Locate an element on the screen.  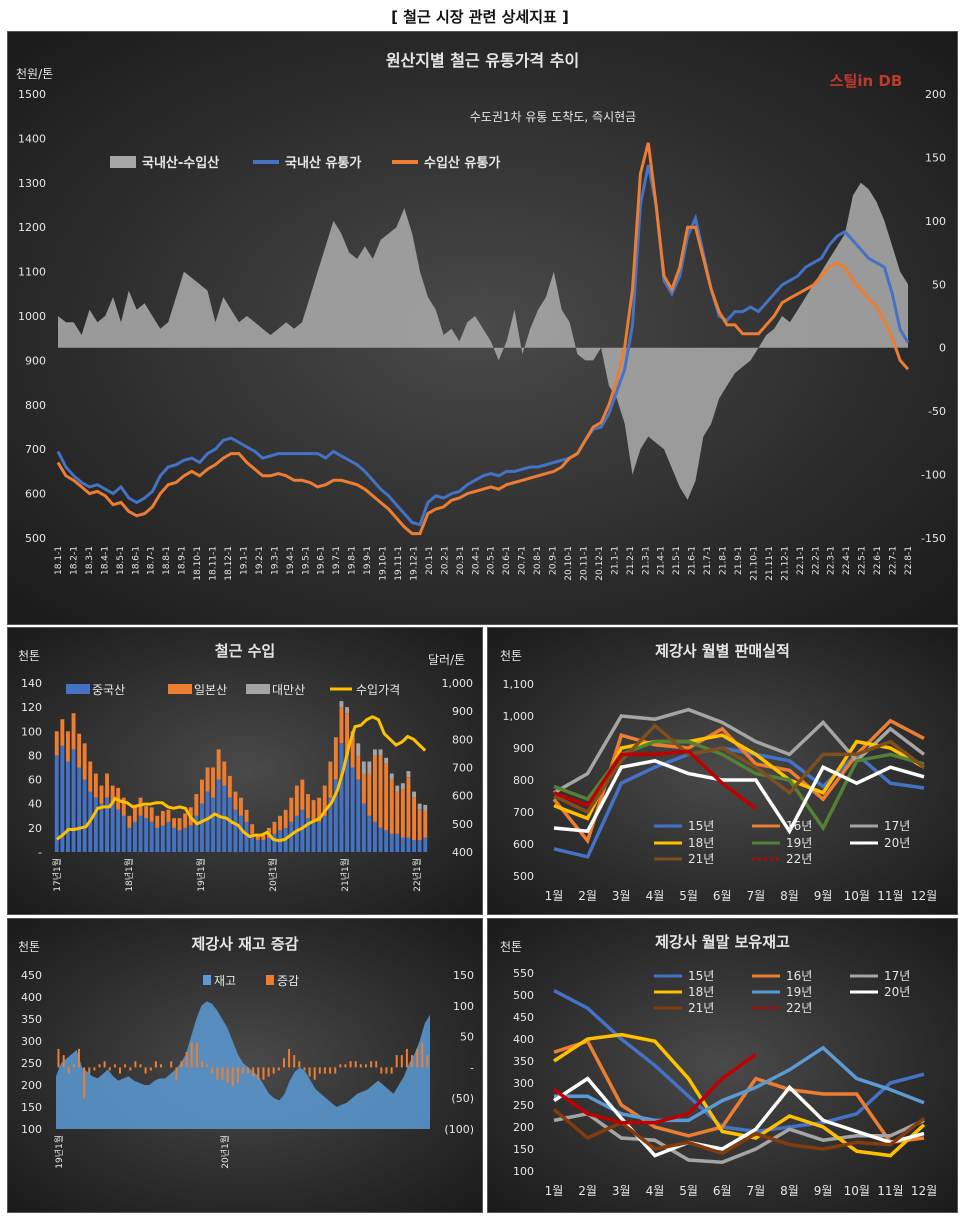
y-tick-label: - is located at coordinates (40, 852).